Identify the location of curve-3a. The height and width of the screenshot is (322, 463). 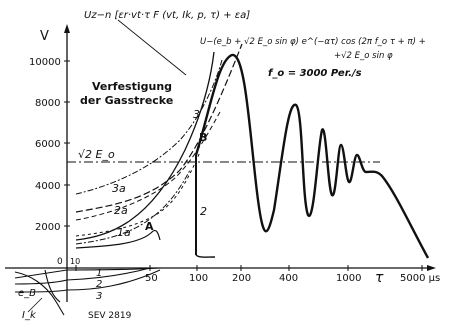
(149, 127).